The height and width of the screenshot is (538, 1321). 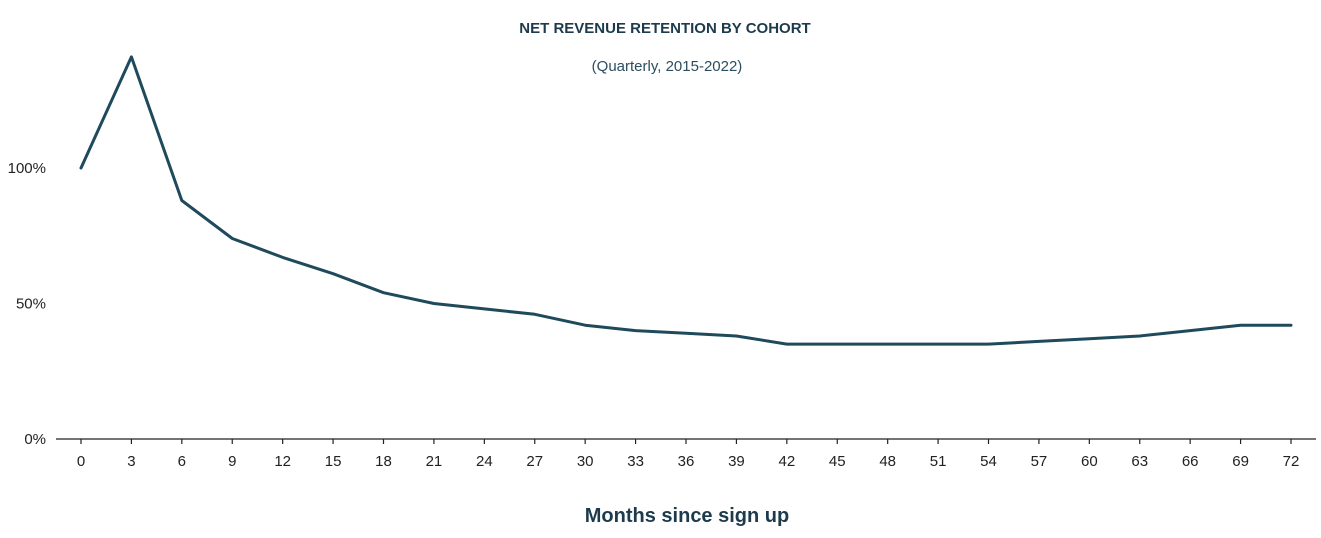 What do you see at coordinates (664, 28) in the screenshot?
I see `chart-title: NET REVENUE RETENTION BY COHORT` at bounding box center [664, 28].